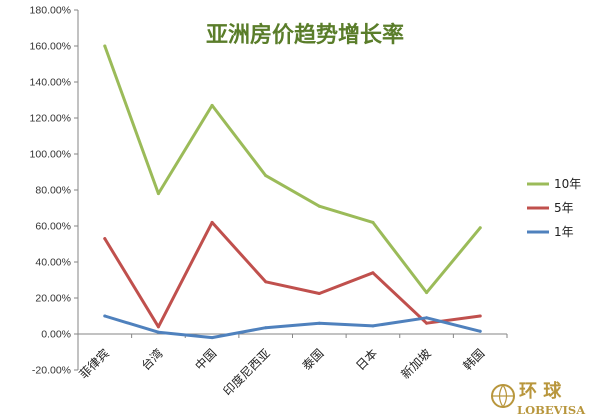 This screenshot has width=589, height=420. What do you see at coordinates (503, 396) in the screenshot?
I see `globe-meridian-icon` at bounding box center [503, 396].